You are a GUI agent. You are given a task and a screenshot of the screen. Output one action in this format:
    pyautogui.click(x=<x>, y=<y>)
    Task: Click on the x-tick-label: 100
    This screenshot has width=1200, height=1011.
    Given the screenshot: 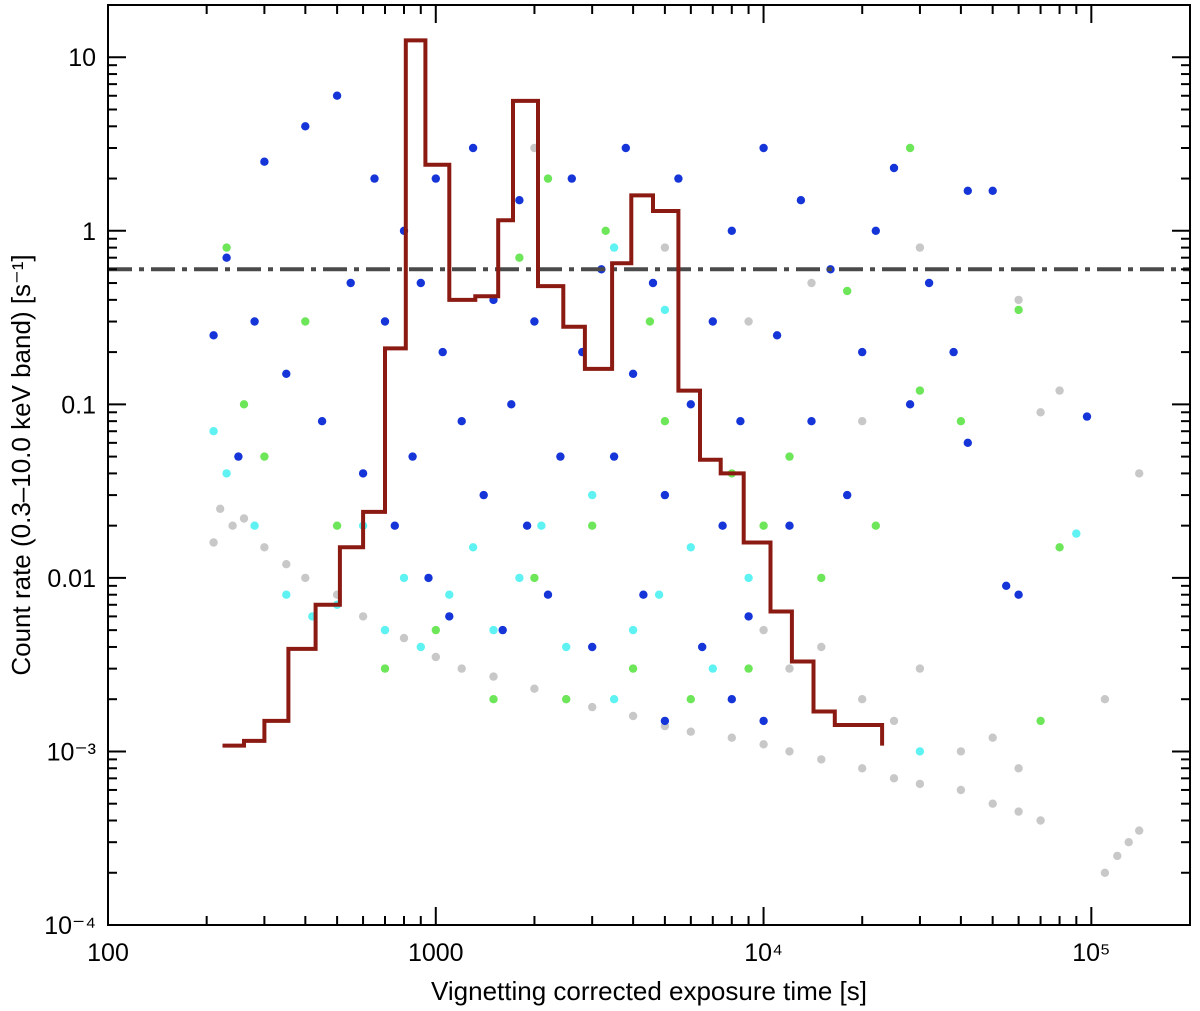 What is the action you would take?
    pyautogui.click(x=108, y=953)
    